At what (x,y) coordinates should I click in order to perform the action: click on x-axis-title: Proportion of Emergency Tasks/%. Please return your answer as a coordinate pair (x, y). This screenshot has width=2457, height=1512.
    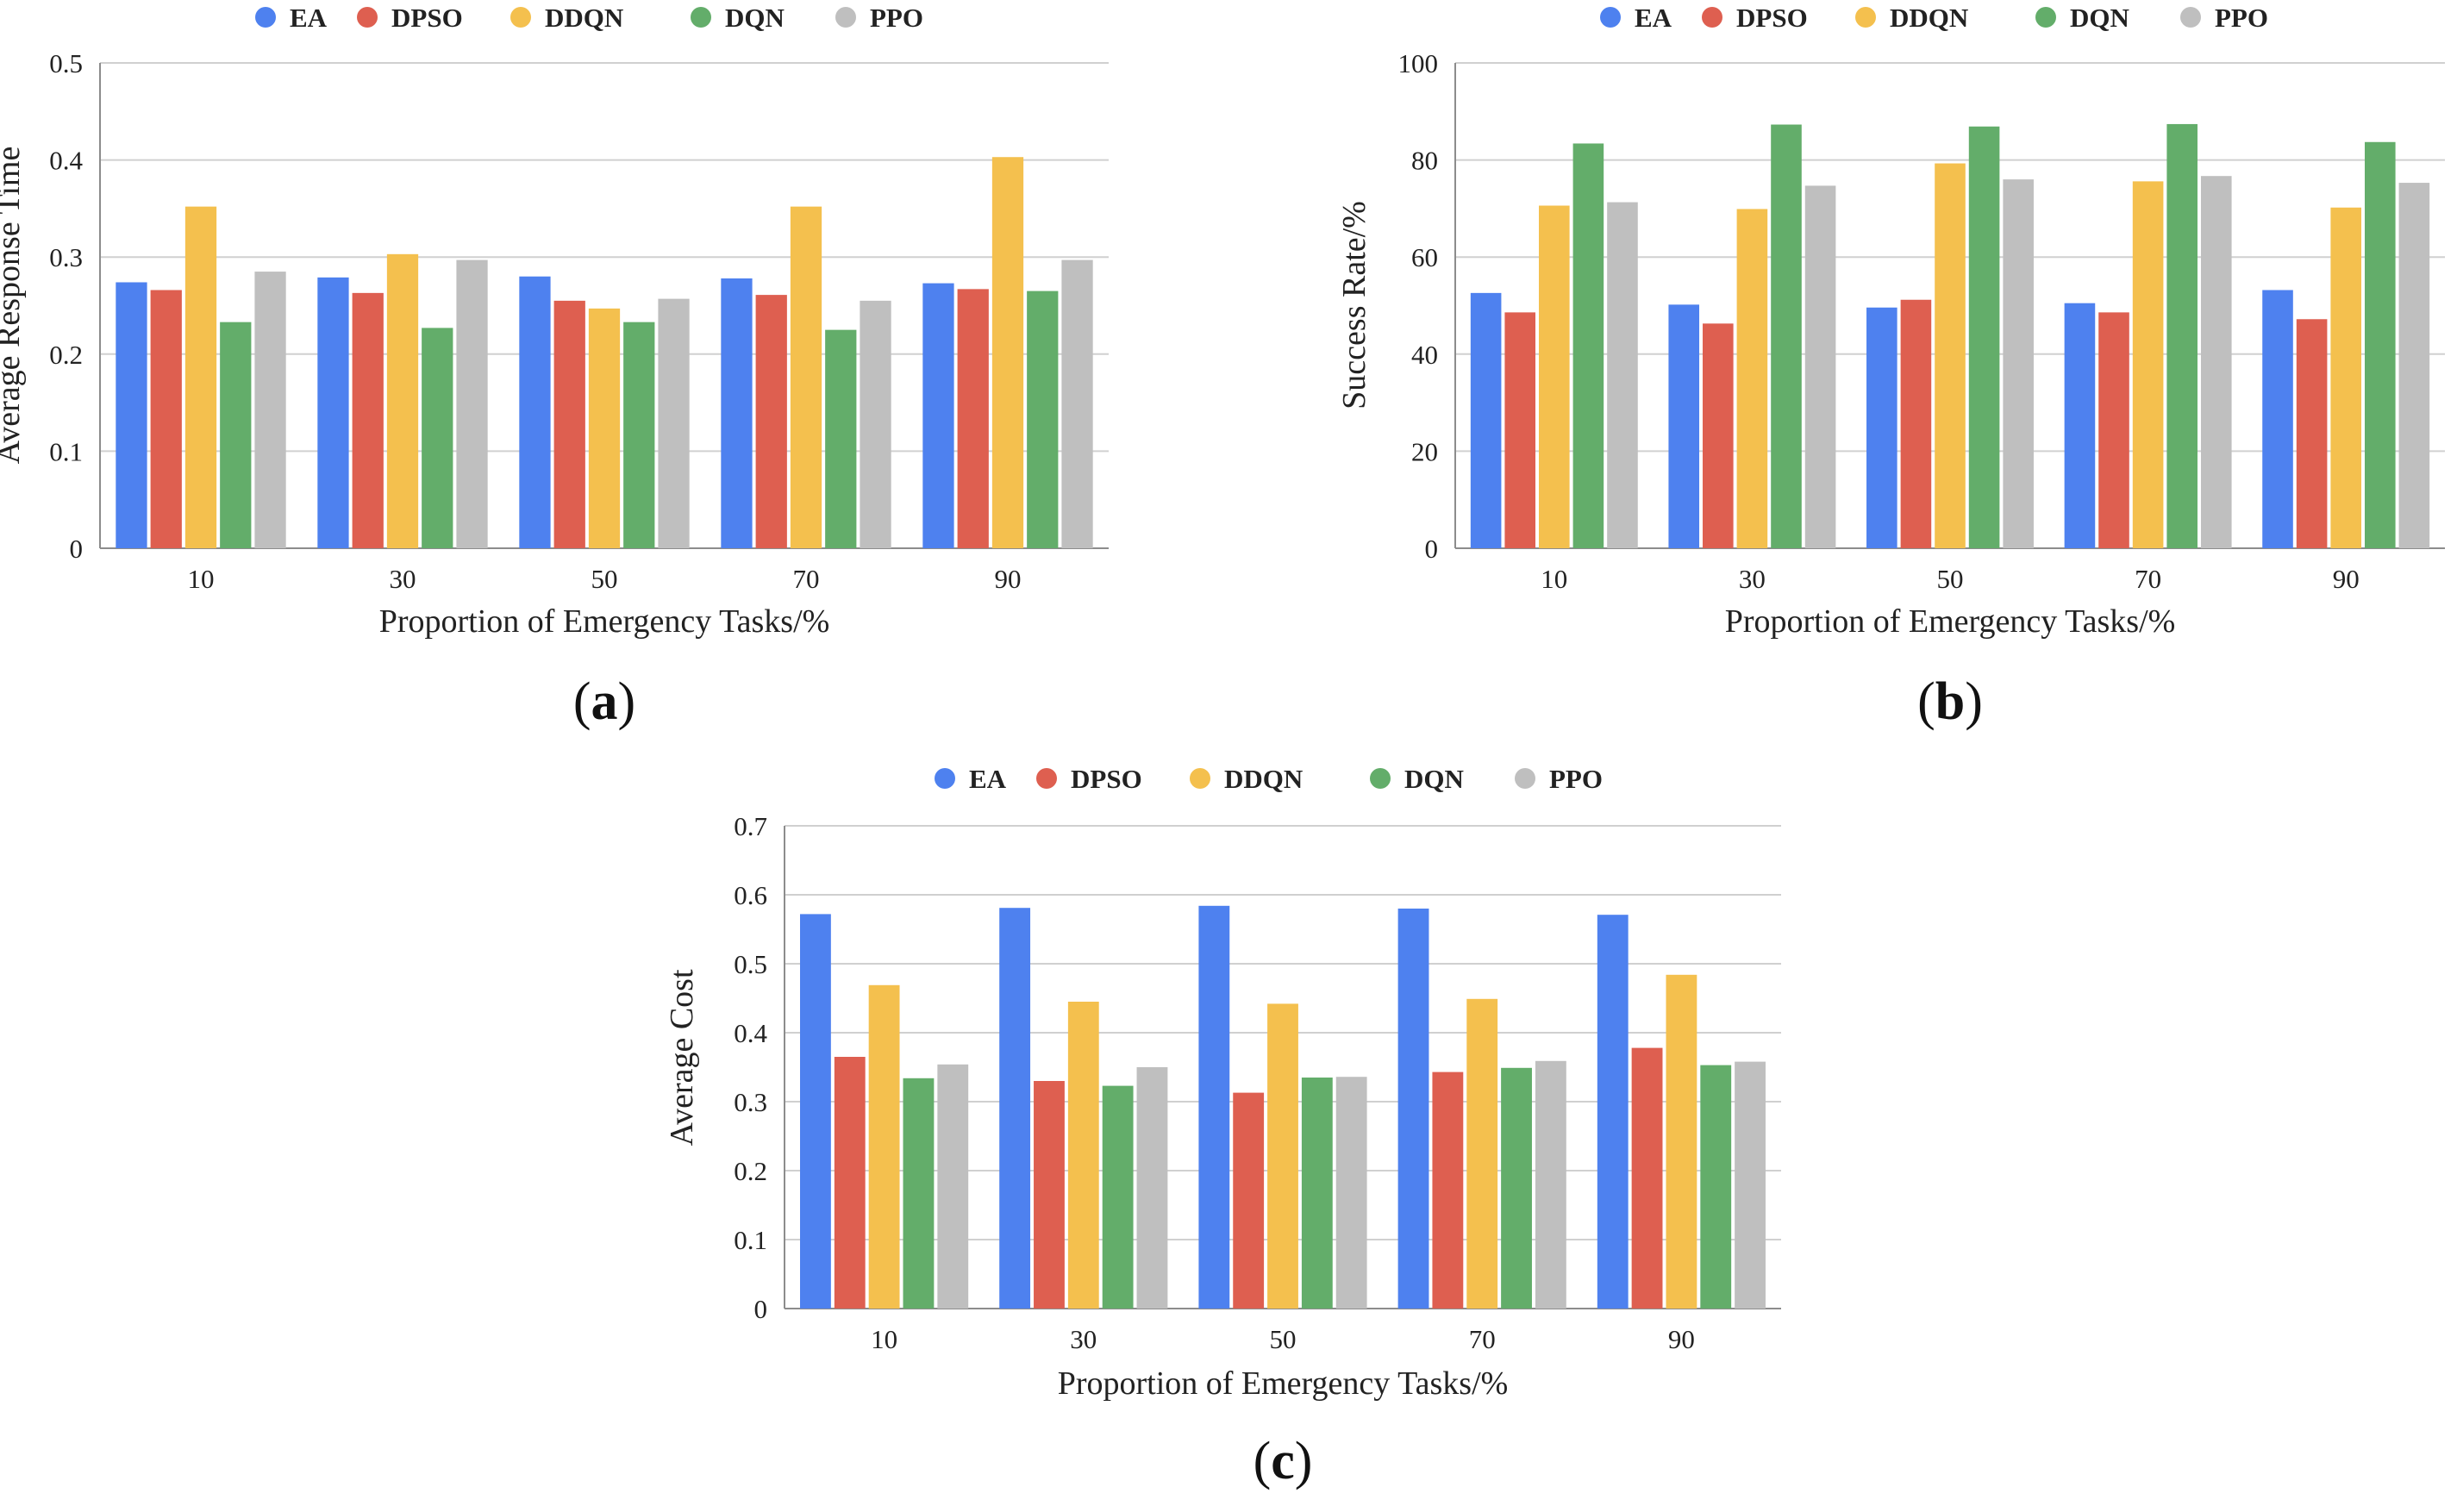
    Looking at the image, I should click on (604, 621).